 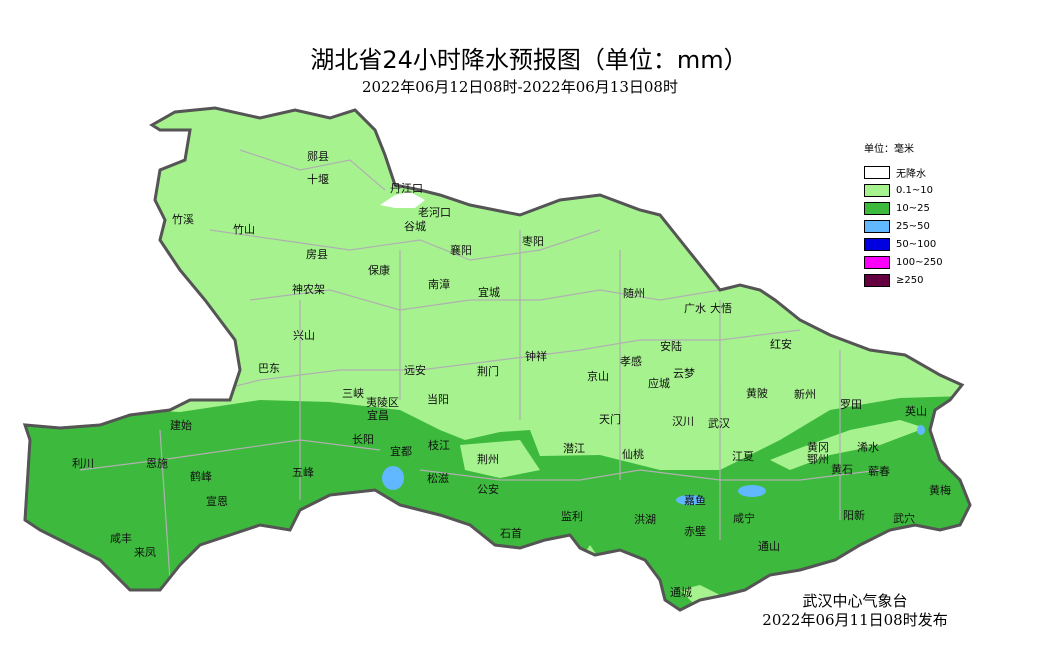 What do you see at coordinates (695, 531) in the screenshot?
I see `place-label: 赤壁` at bounding box center [695, 531].